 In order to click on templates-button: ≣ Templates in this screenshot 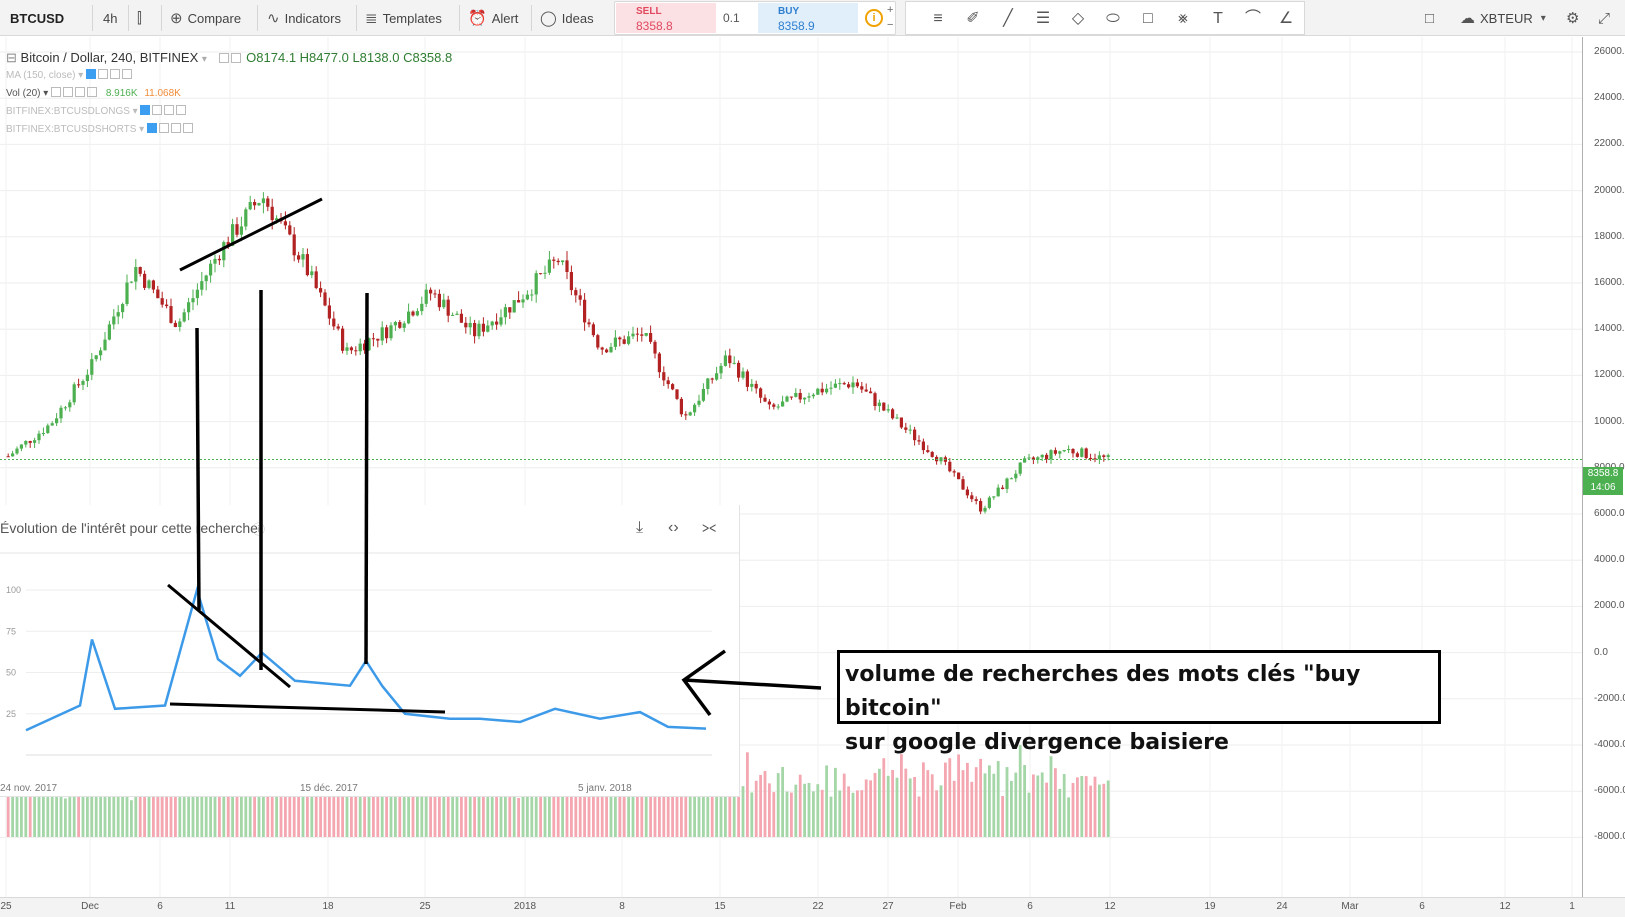, I will do `click(403, 18)`.